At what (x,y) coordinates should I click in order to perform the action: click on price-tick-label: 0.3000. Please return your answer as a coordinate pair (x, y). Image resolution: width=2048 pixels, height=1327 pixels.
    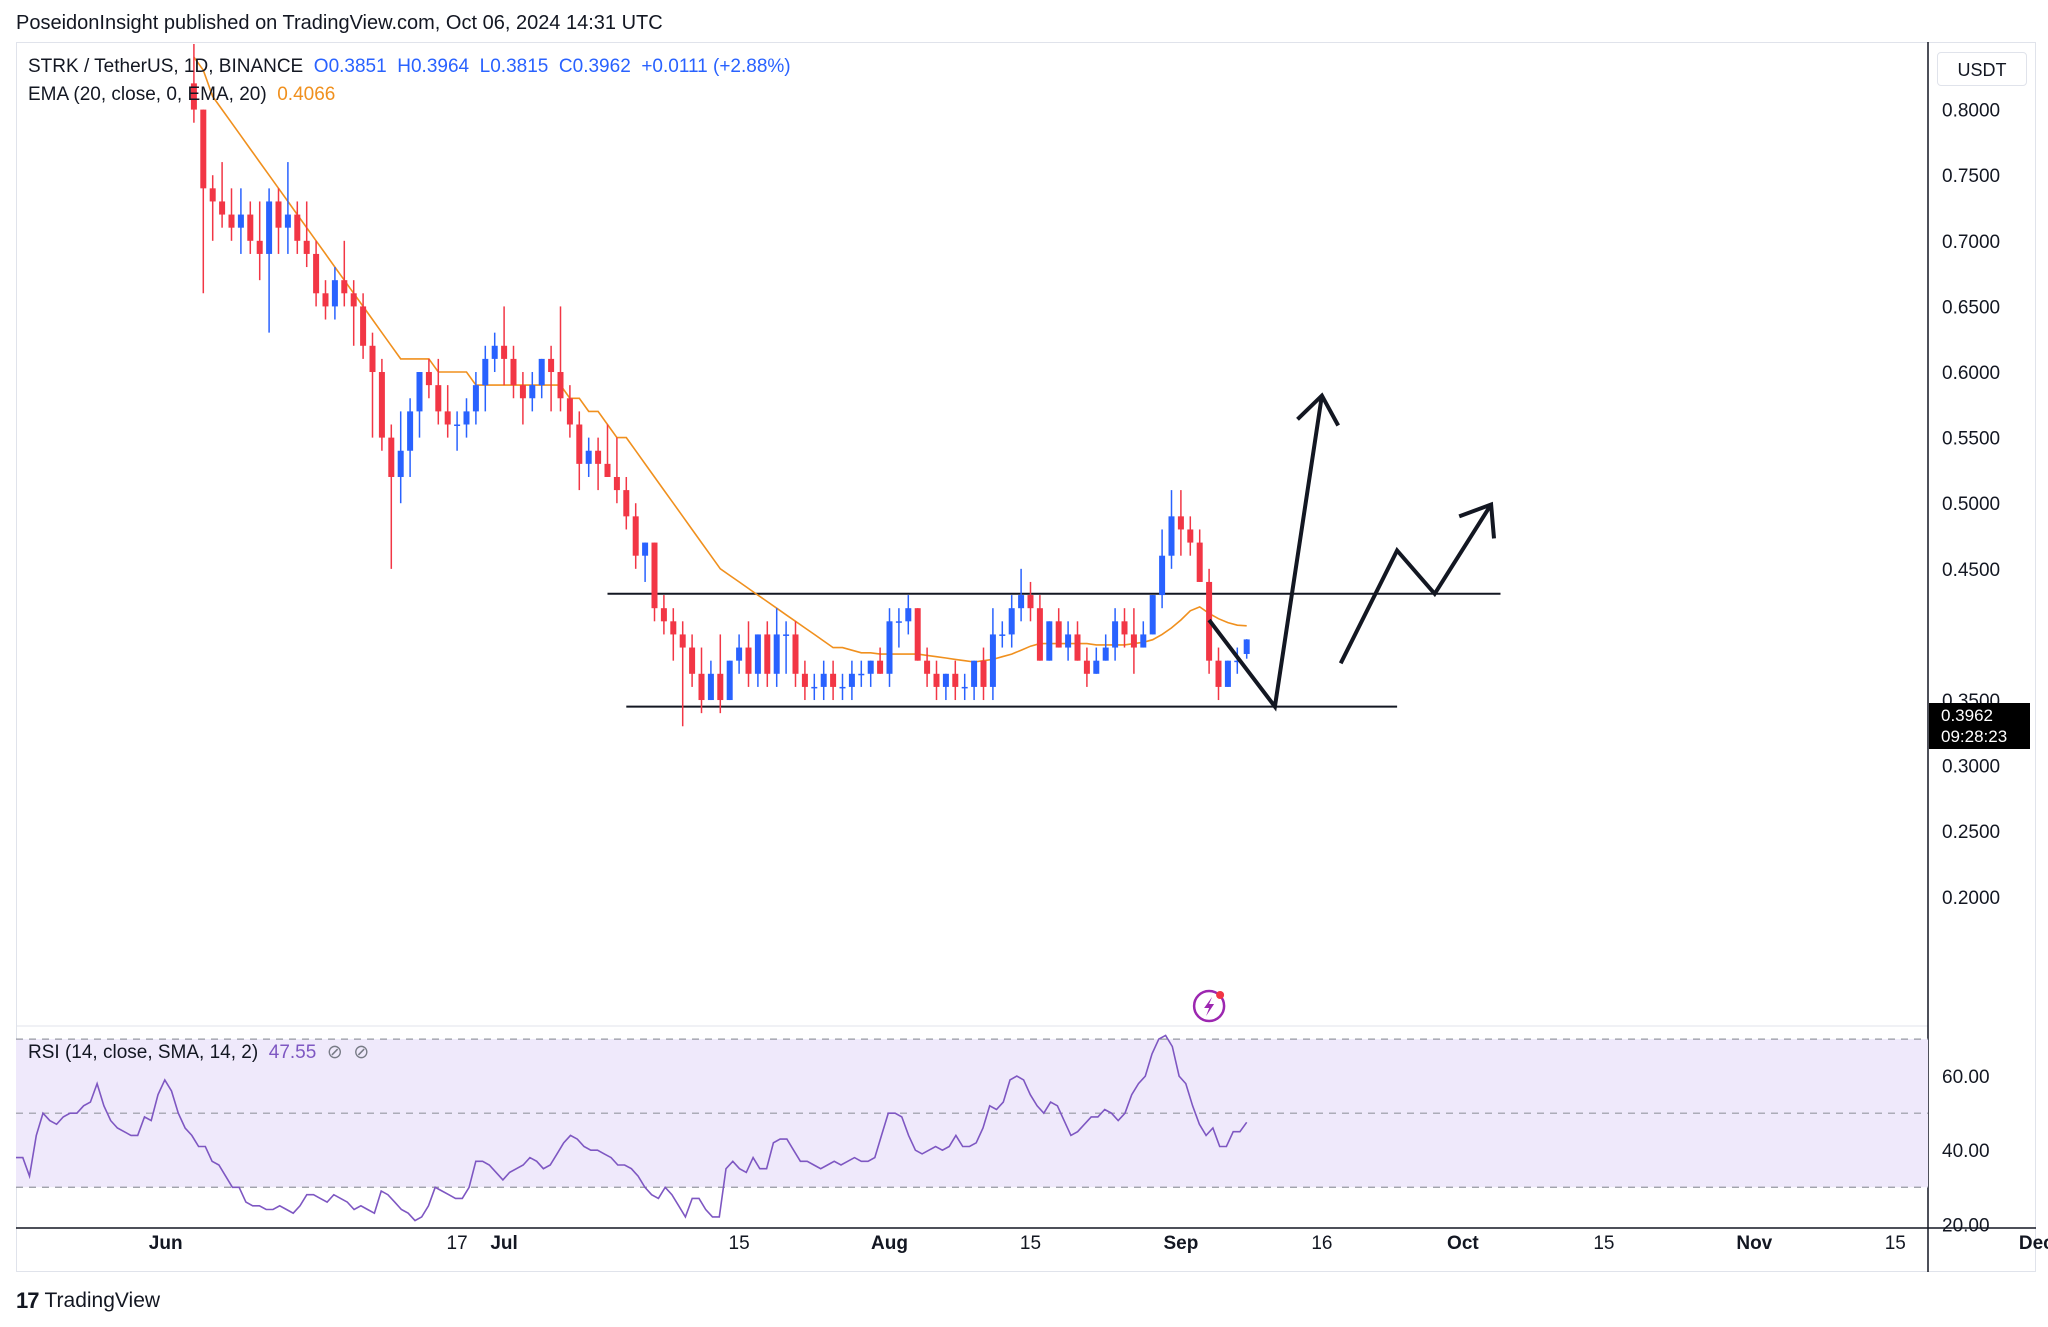
    Looking at the image, I should click on (1971, 767).